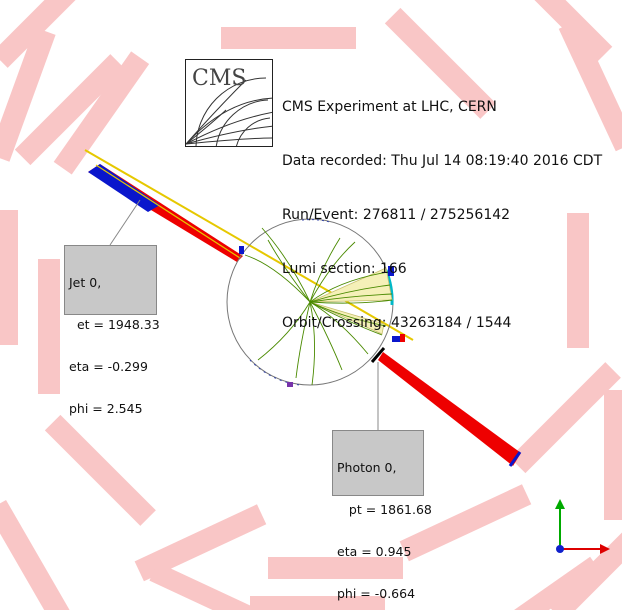 This screenshot has height=615, width=622. Describe the element at coordinates (389, 107) in the screenshot. I see `experiment-name: CMS Experiment at LHC, CERN` at that location.